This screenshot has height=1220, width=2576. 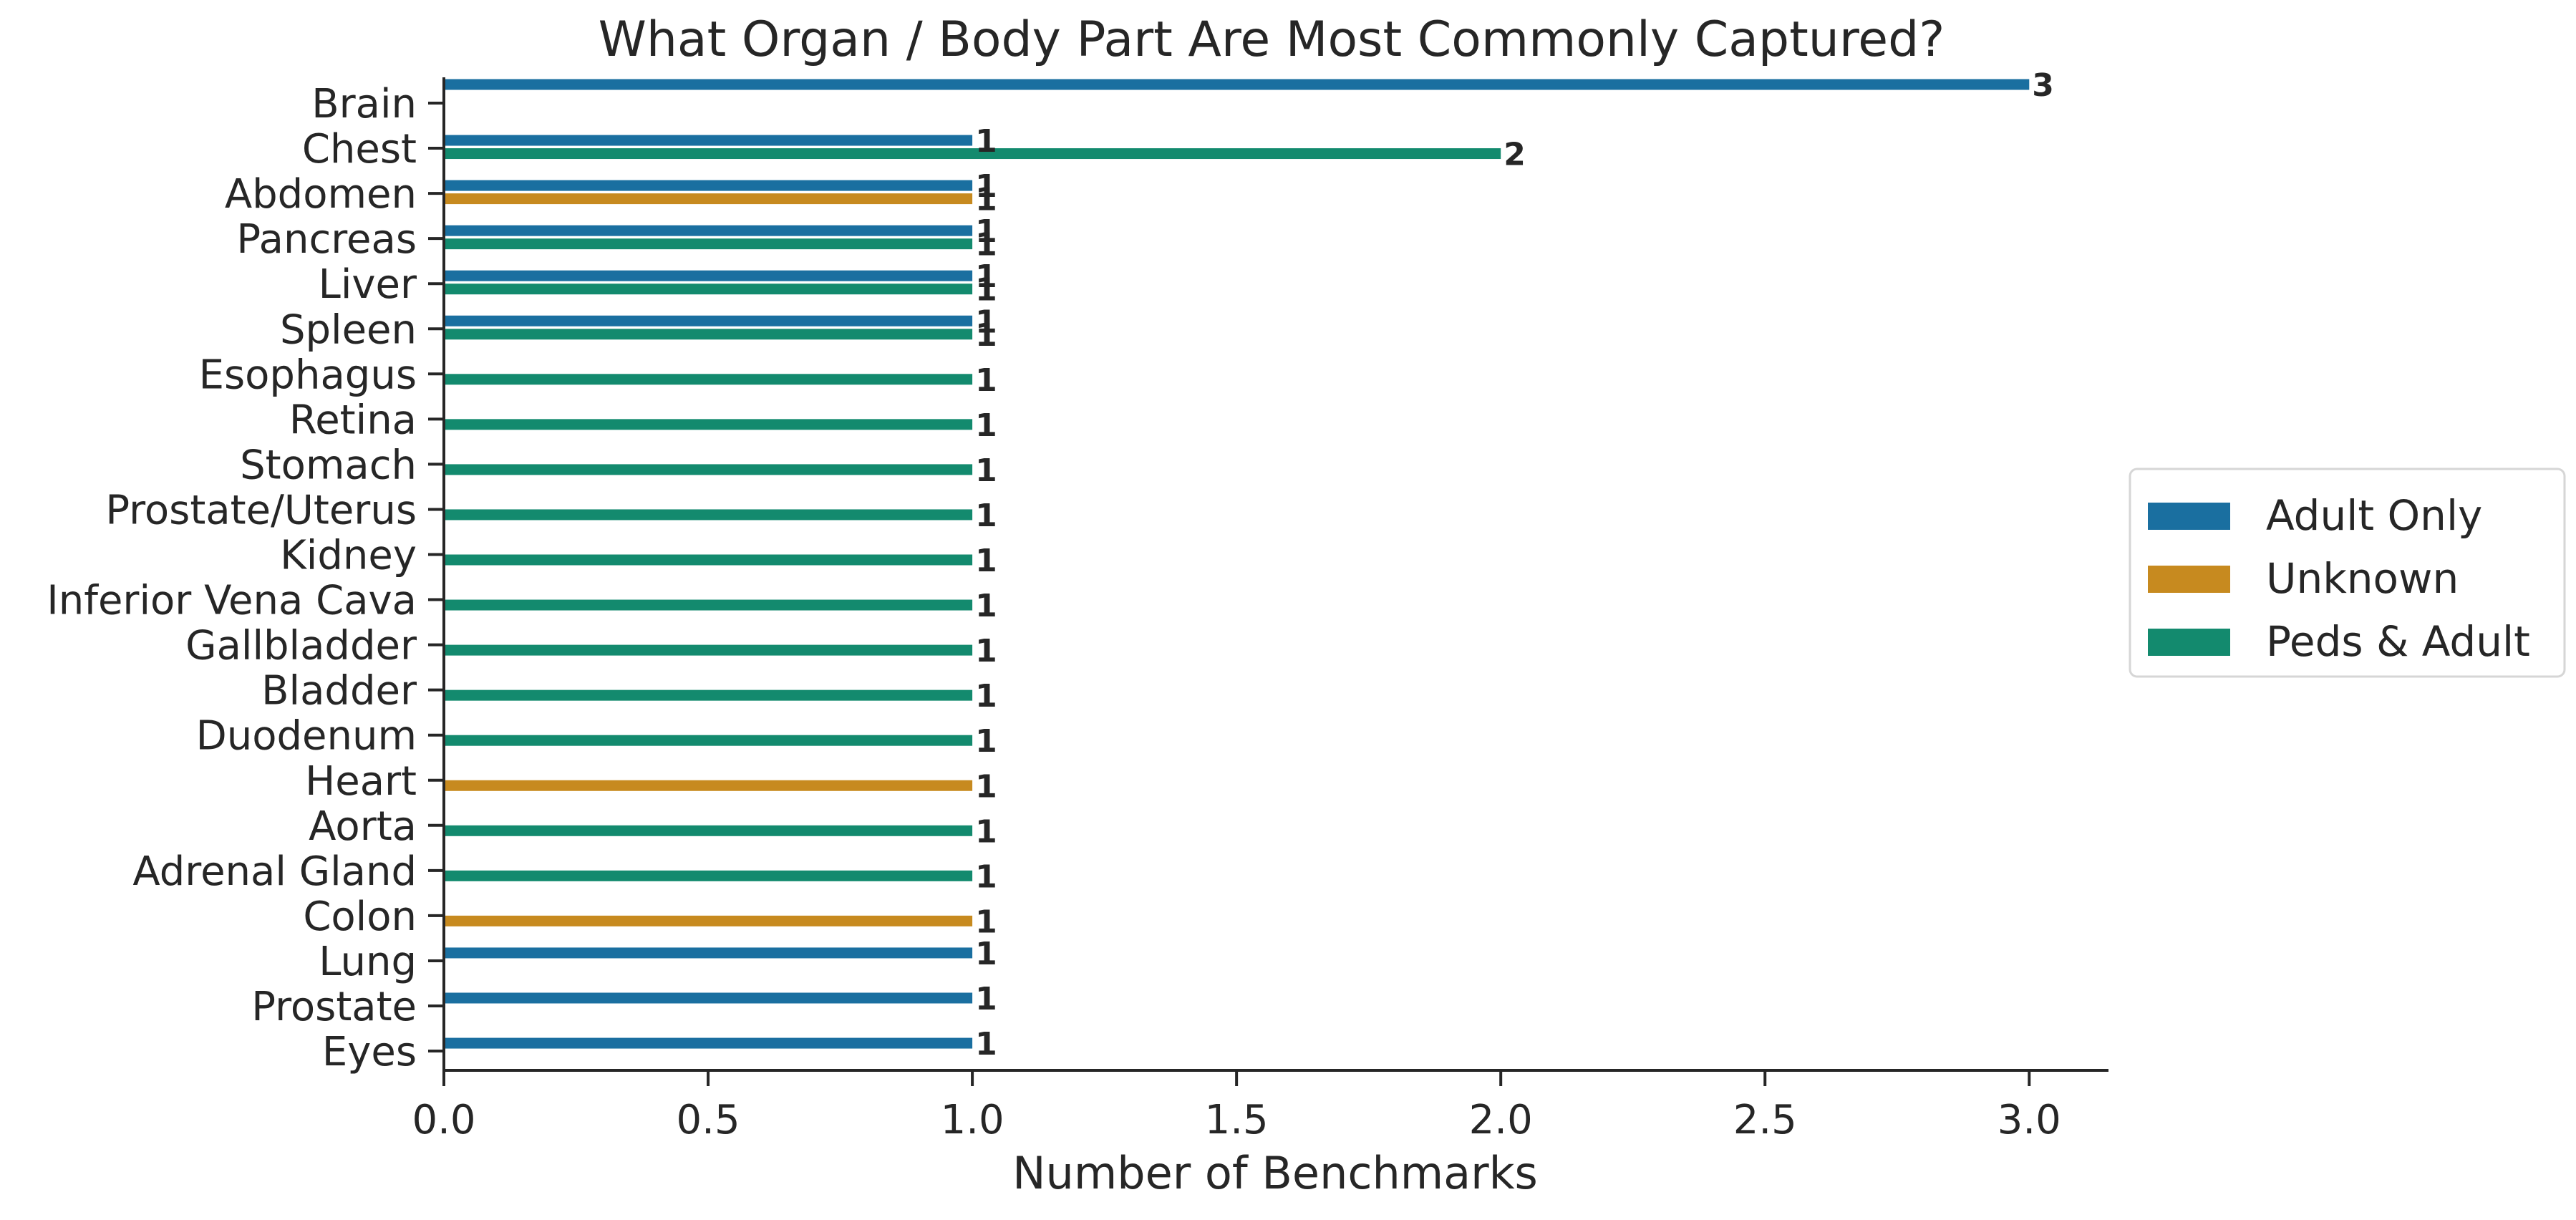 I want to click on bar-duodenum-peds-adult, so click(x=708, y=740).